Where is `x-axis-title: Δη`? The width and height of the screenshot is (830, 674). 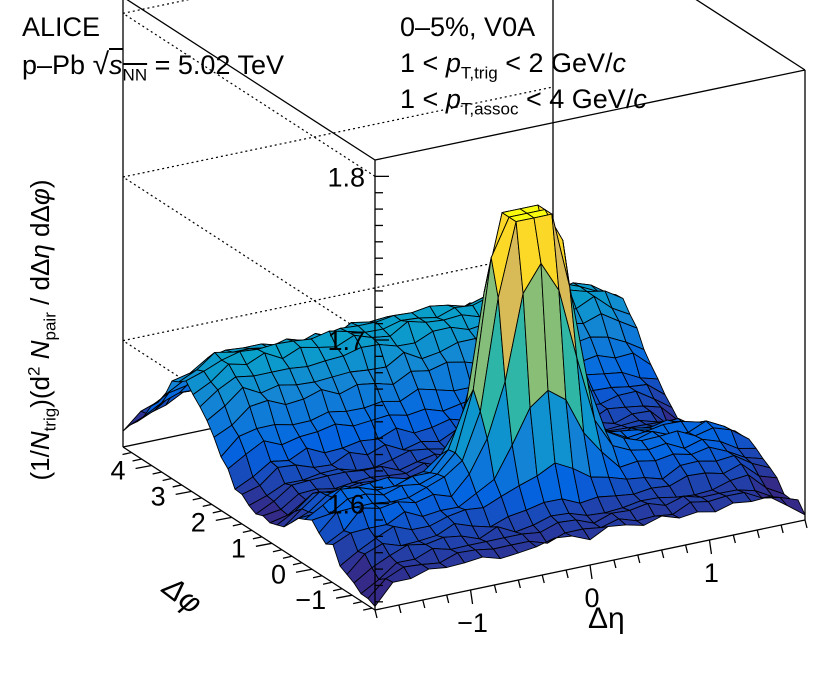 x-axis-title: Δη is located at coordinates (606, 618).